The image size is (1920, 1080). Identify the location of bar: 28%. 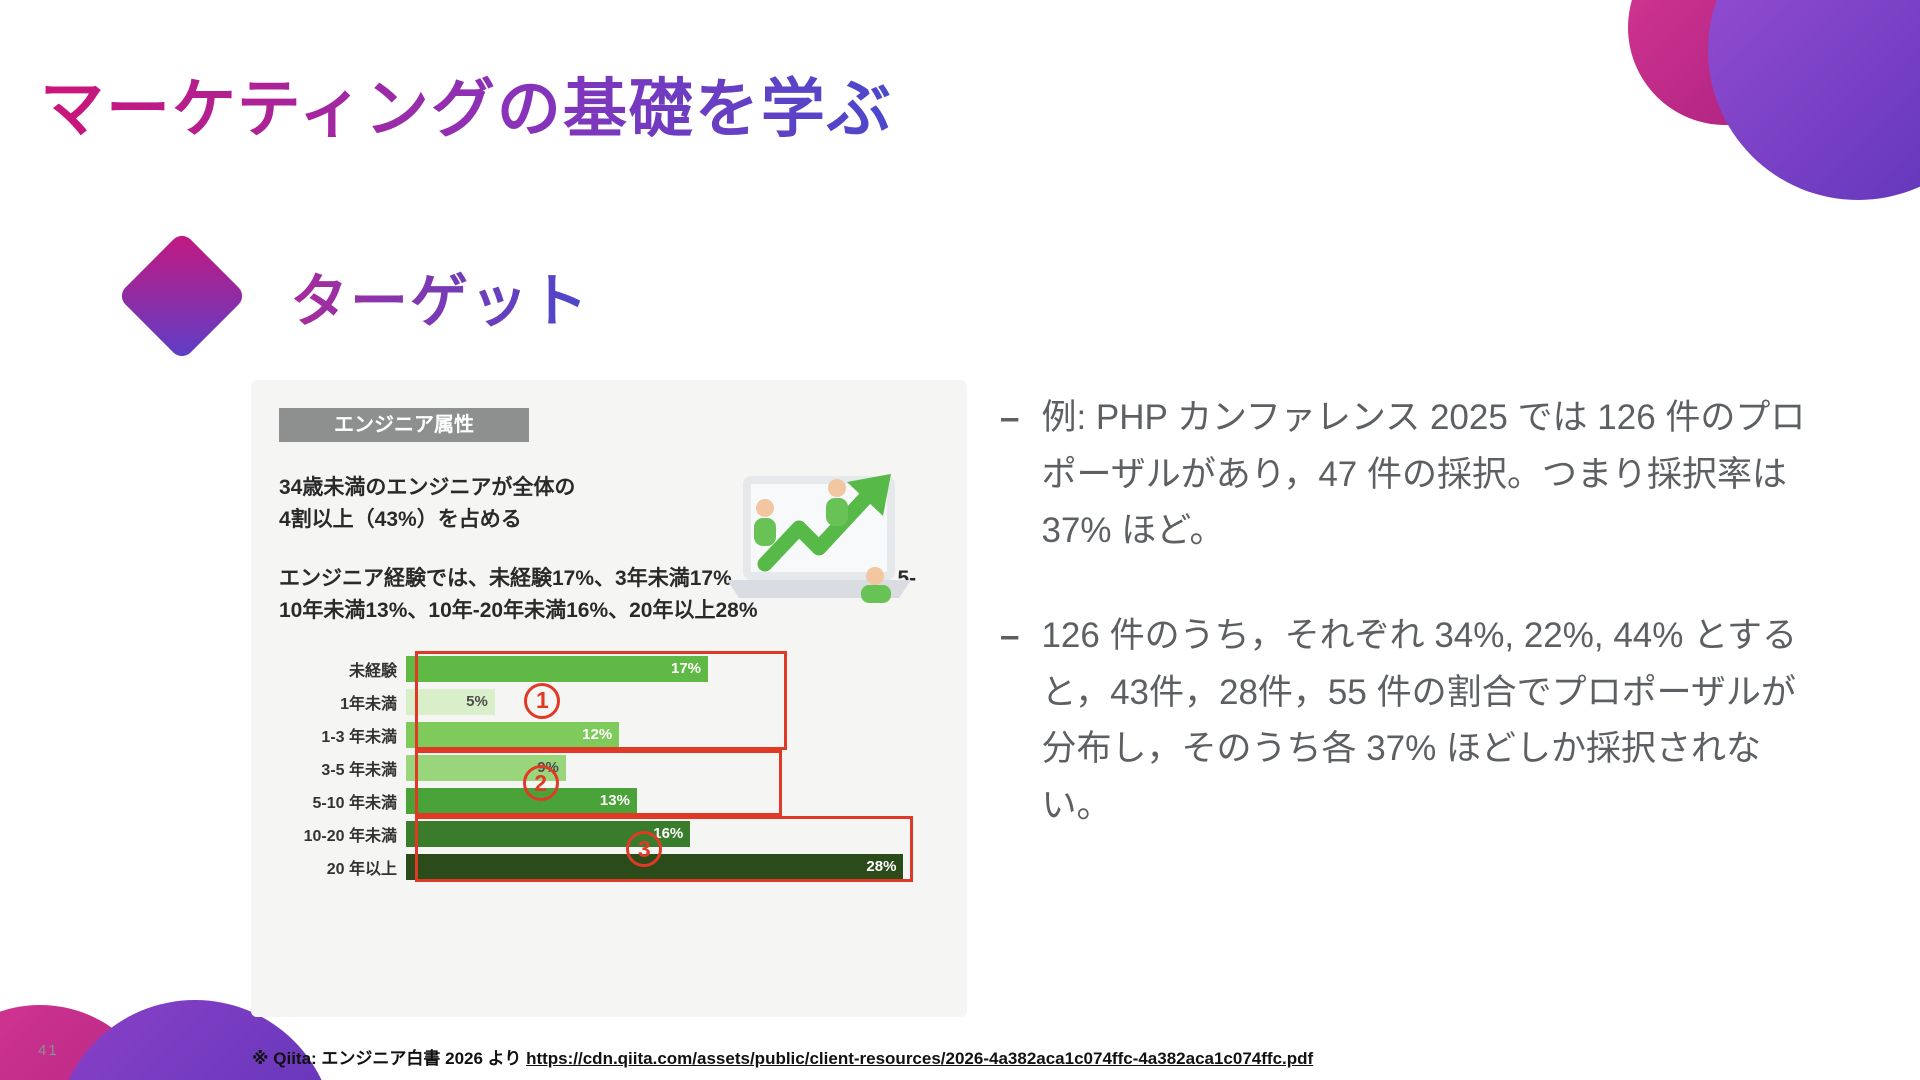
(655, 866).